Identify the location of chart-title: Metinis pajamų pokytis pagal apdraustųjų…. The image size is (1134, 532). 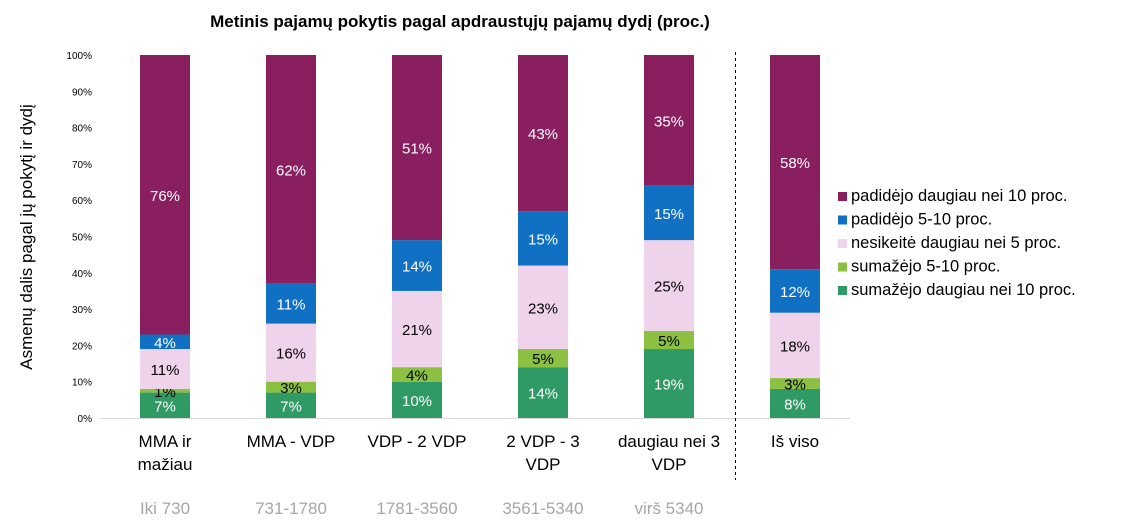
(460, 21).